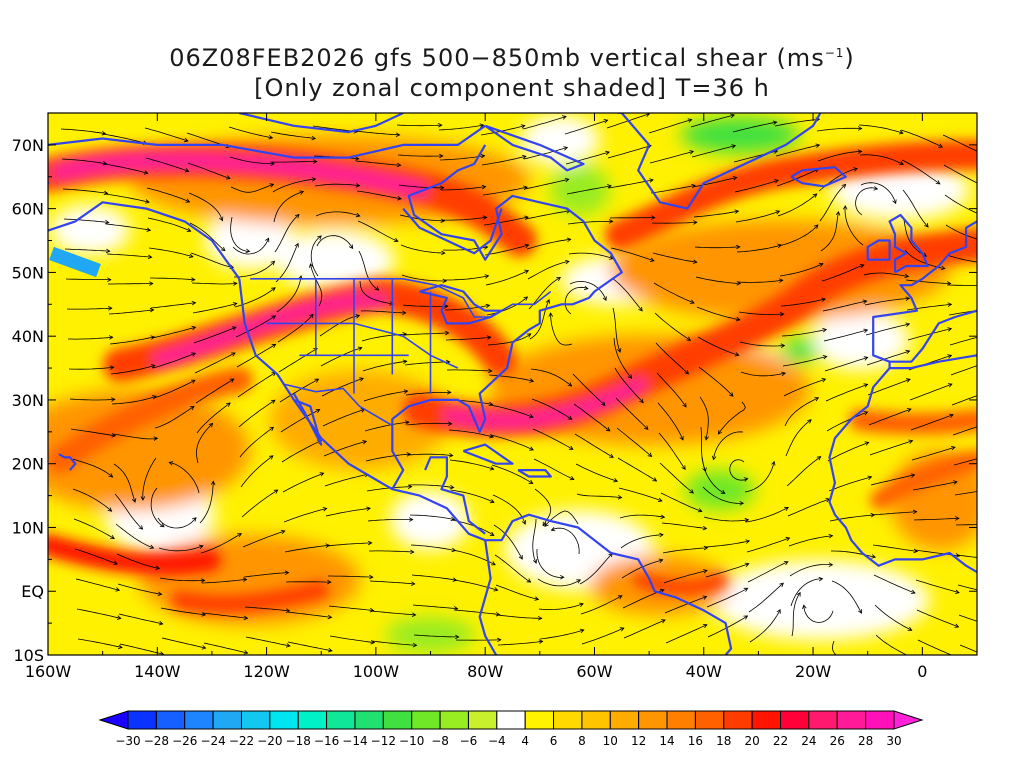  What do you see at coordinates (113, 720) in the screenshot?
I see `colorbar-arrow-left` at bounding box center [113, 720].